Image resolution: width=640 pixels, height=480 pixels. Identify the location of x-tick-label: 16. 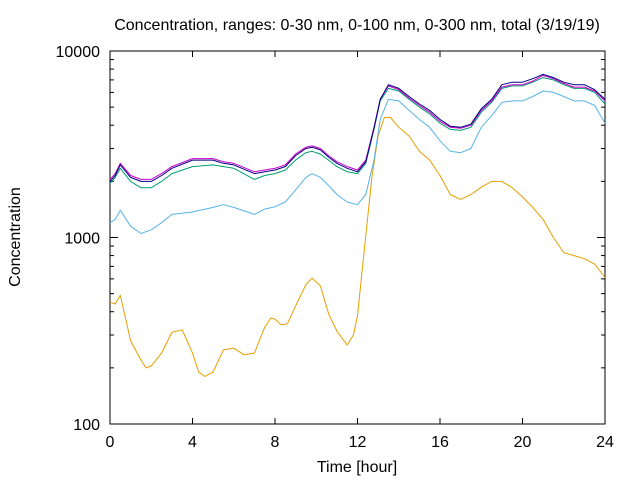
(440, 442).